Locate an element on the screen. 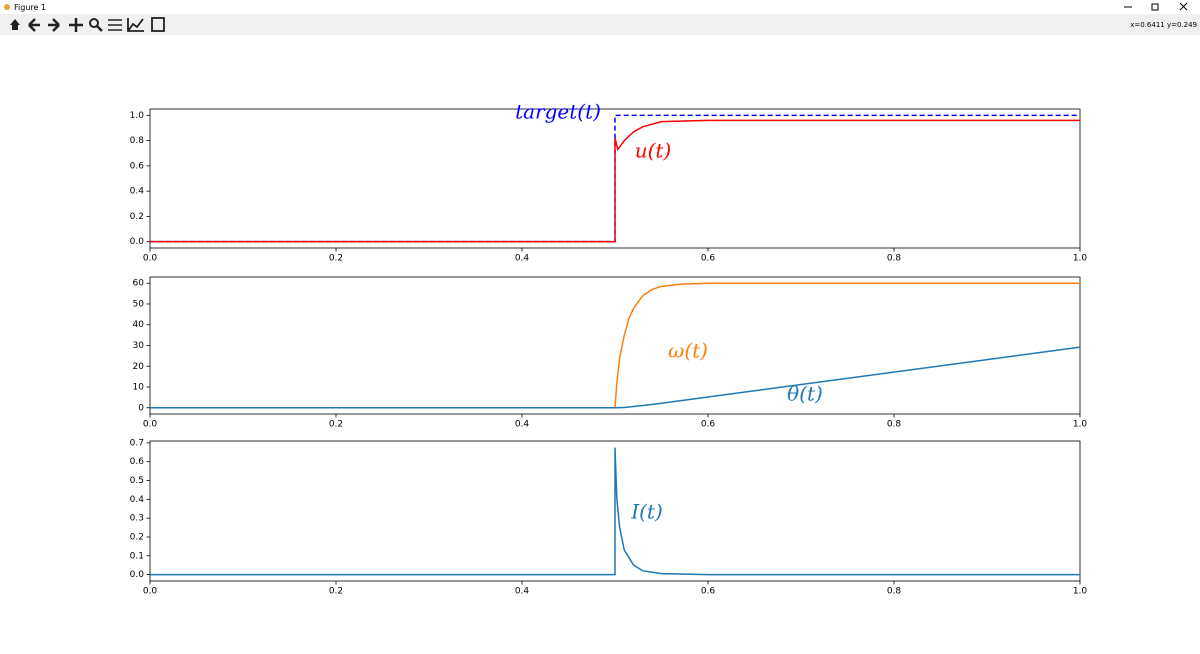 The image size is (1200, 654). back-button is located at coordinates (34, 25).